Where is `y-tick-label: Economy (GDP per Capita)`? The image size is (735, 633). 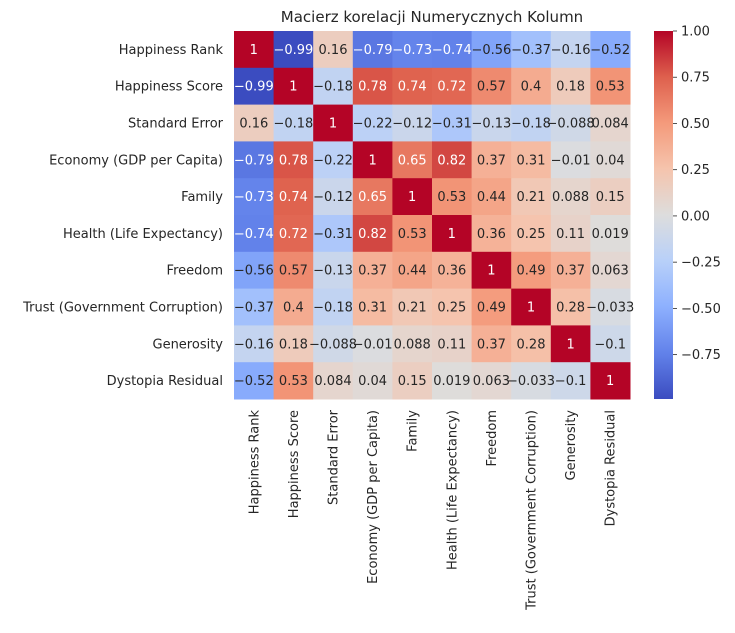
y-tick-label: Economy (GDP per Capita) is located at coordinates (136, 160).